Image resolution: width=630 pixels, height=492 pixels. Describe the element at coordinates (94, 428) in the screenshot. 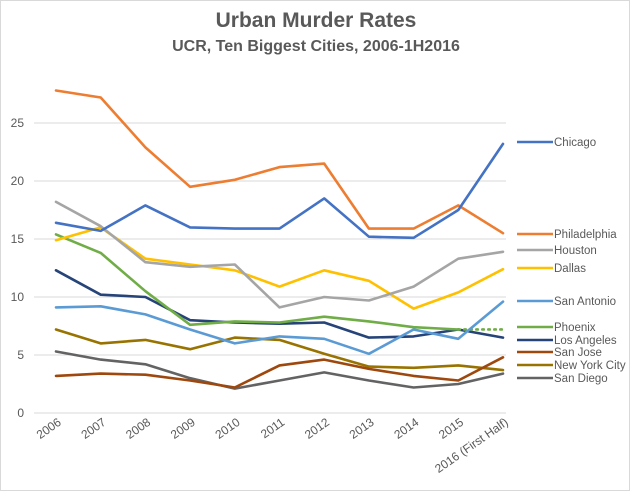

I see `x-tick-label: 2007` at that location.